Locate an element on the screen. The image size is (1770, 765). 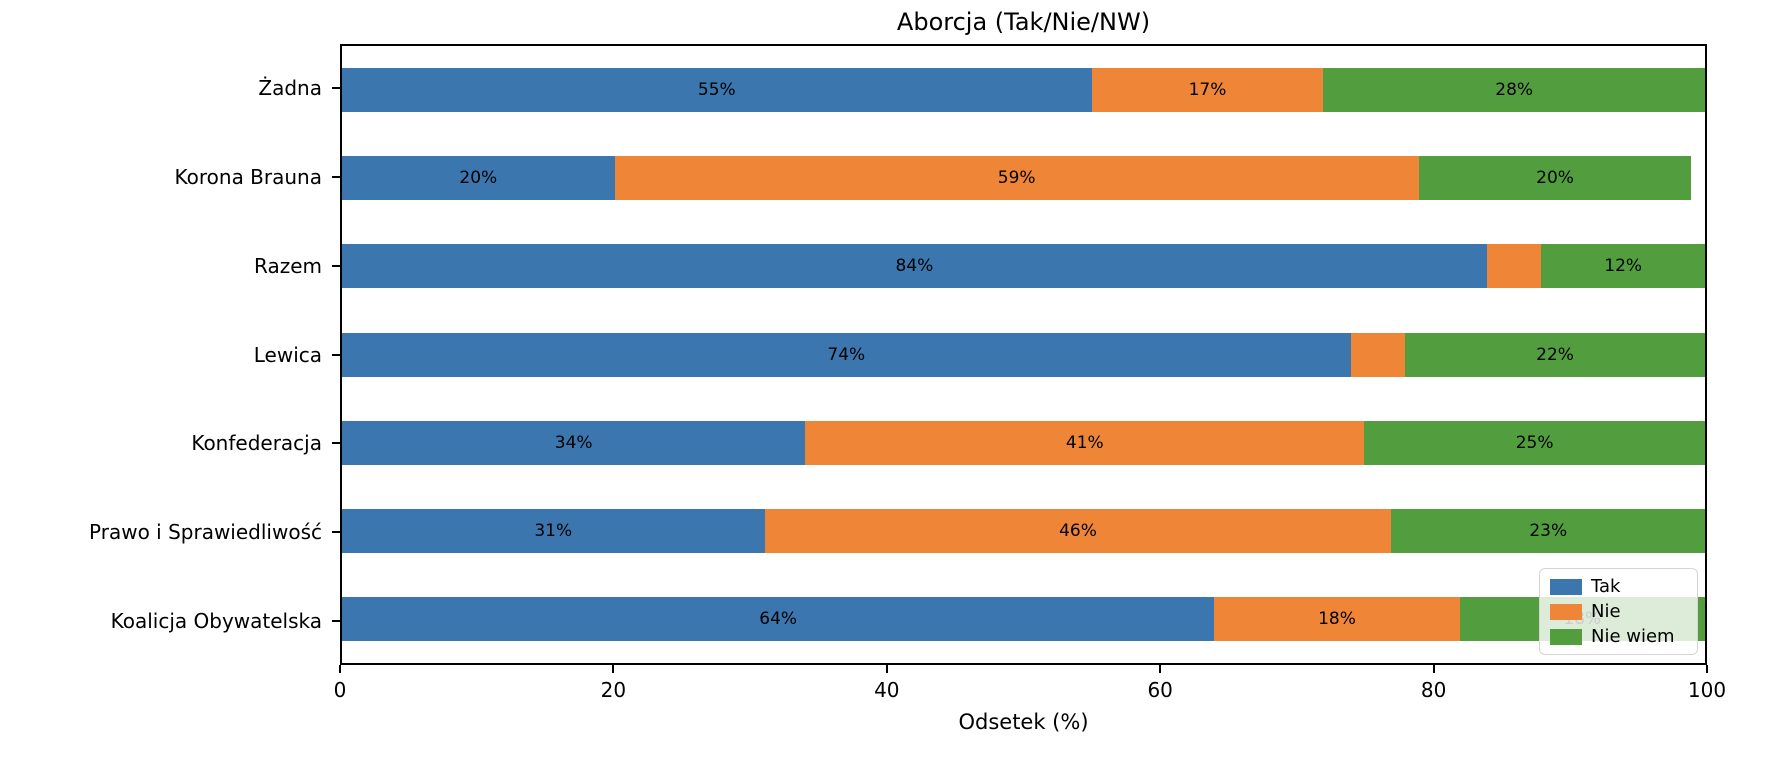
bar-value-label: 74% is located at coordinates (846, 354).